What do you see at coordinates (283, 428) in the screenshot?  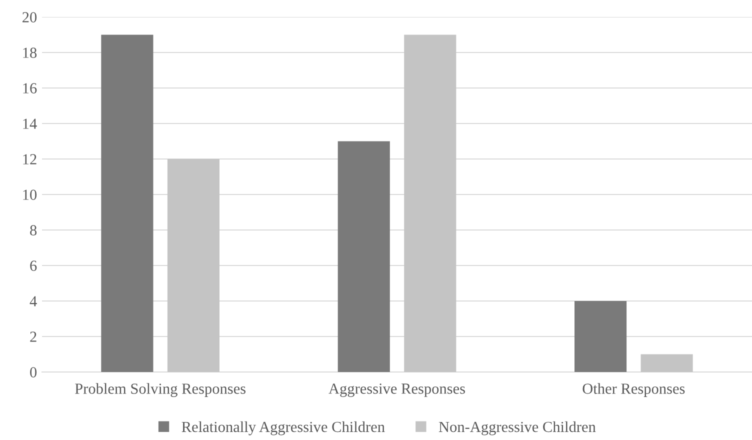 I see `legend-label: Relationally Aggressive Children` at bounding box center [283, 428].